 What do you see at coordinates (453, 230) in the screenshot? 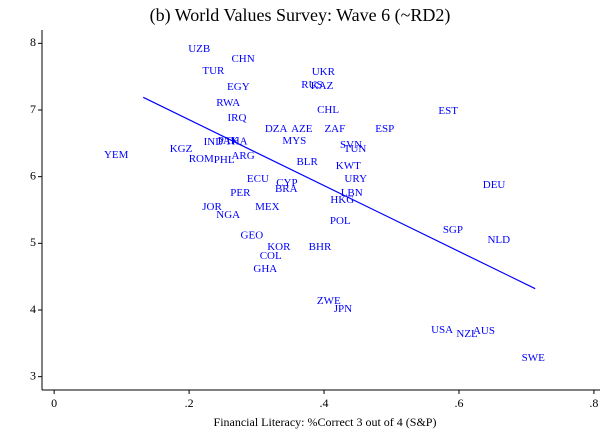
I see `point-label: SGP` at bounding box center [453, 230].